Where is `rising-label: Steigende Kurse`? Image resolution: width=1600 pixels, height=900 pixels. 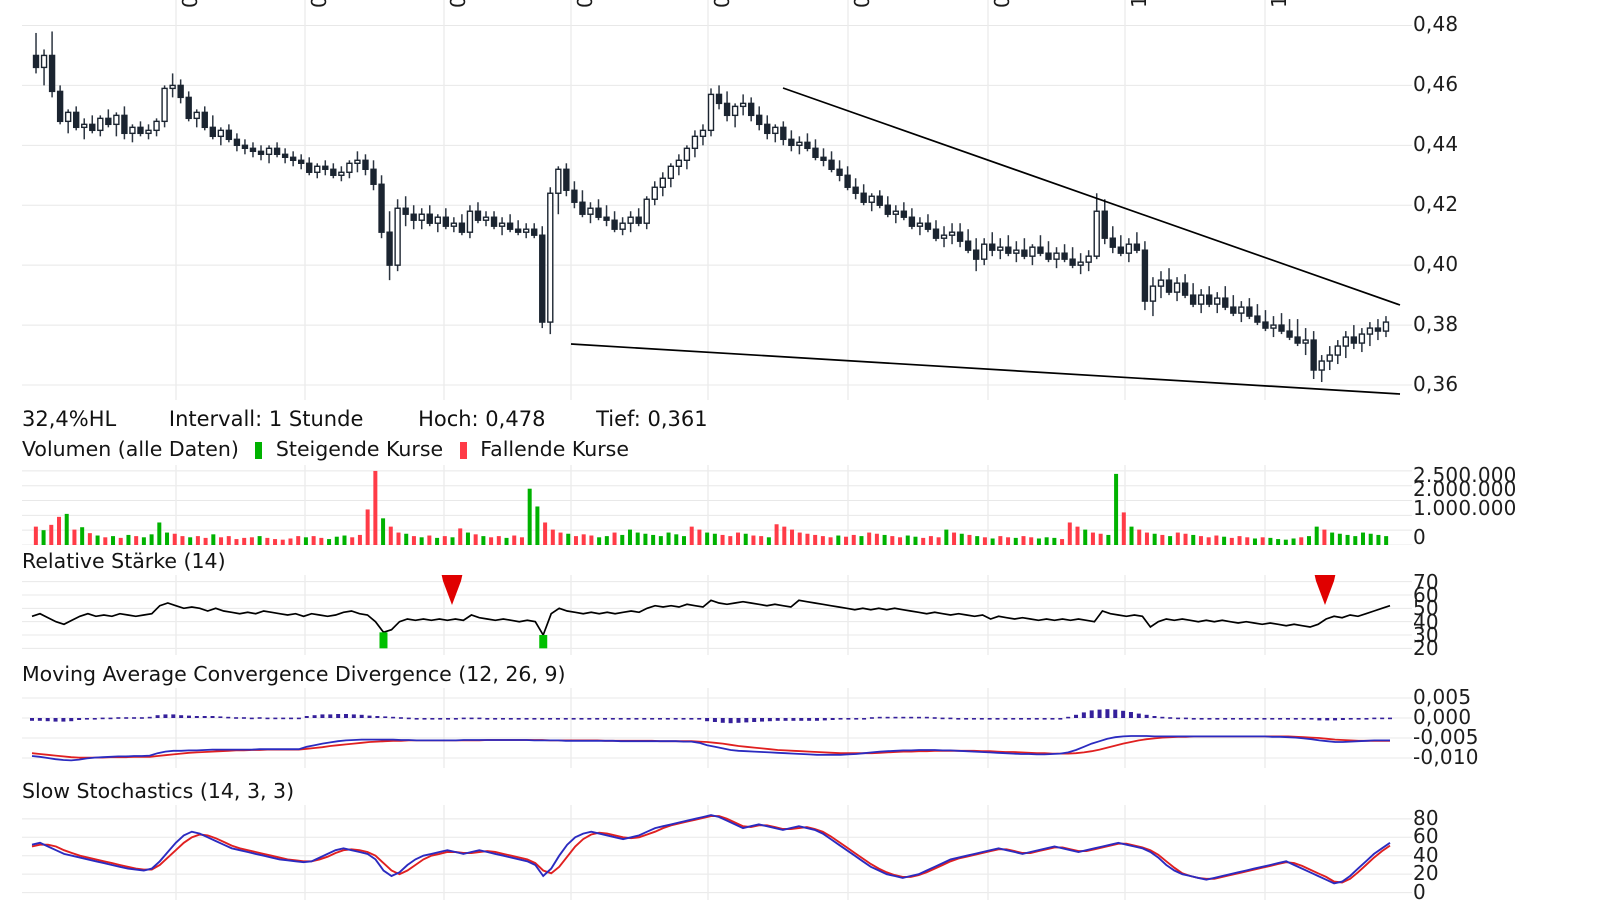
rising-label: Steigende Kurse is located at coordinates (359, 449).